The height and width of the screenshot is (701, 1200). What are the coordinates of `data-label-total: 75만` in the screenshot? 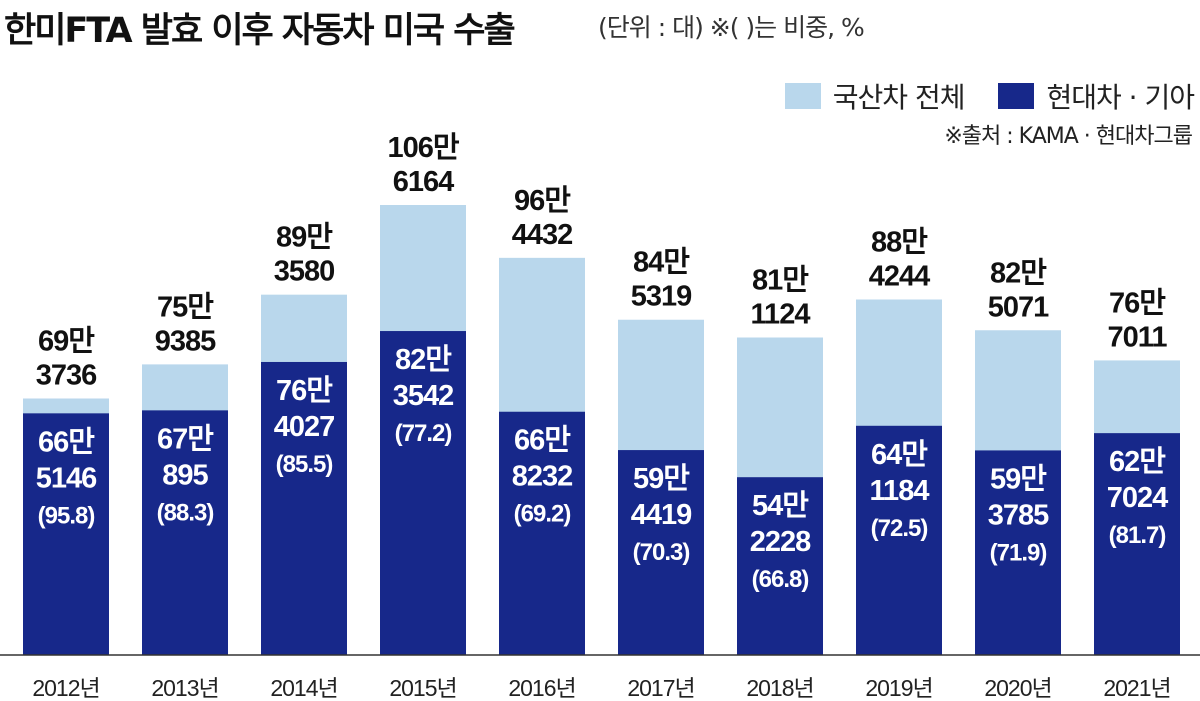 It's located at (185, 306).